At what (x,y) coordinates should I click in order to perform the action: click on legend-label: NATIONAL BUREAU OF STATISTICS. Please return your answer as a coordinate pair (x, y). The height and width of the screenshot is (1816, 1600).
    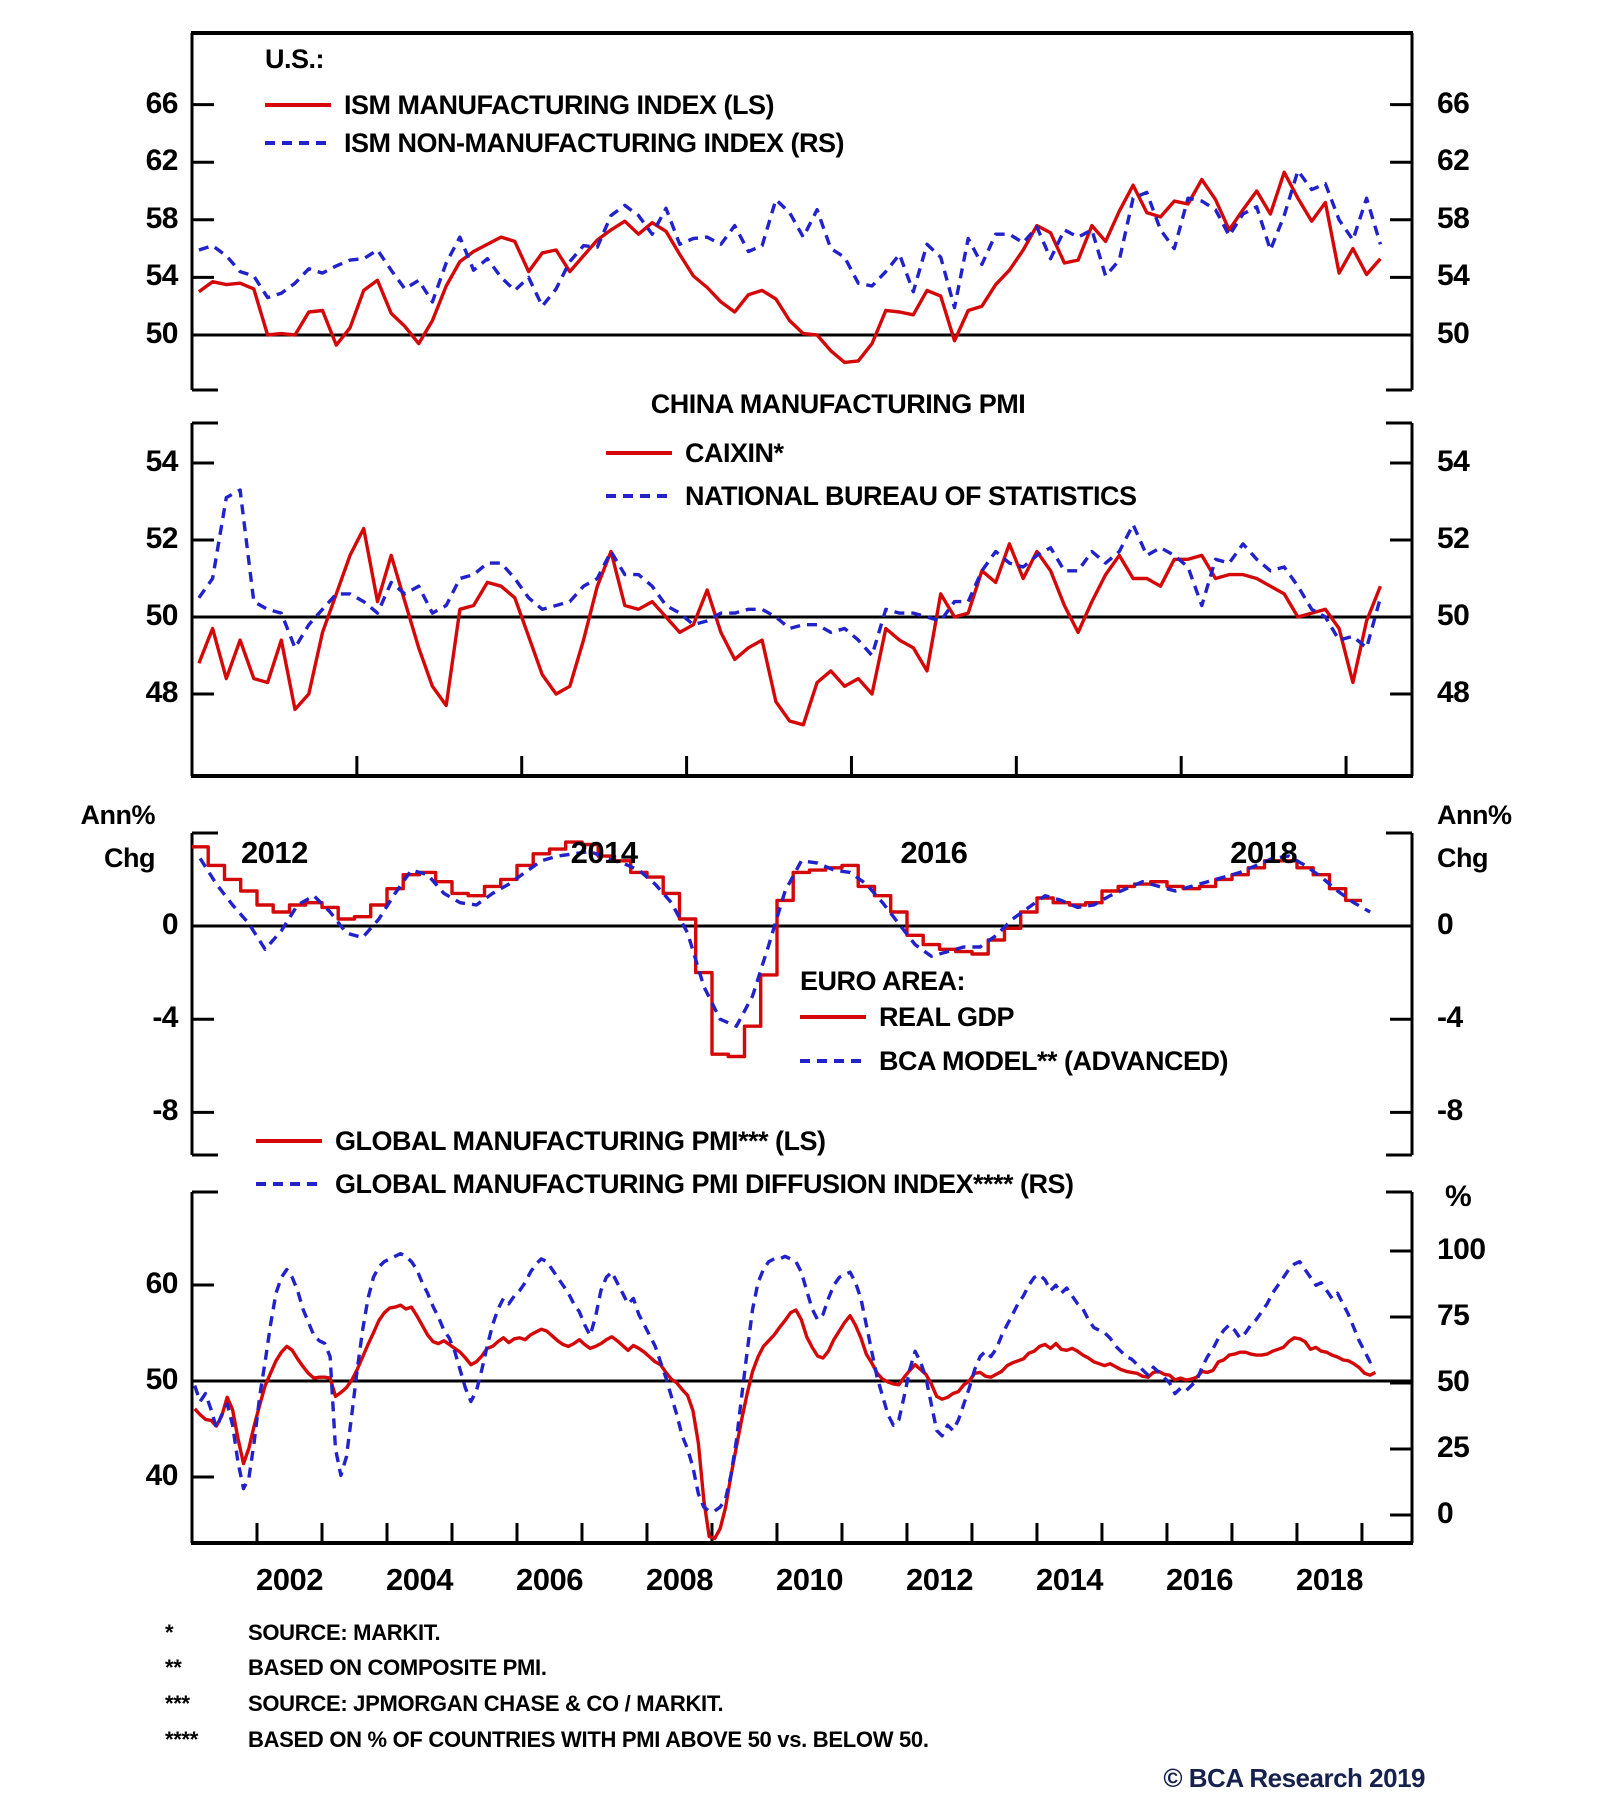
    Looking at the image, I should click on (911, 496).